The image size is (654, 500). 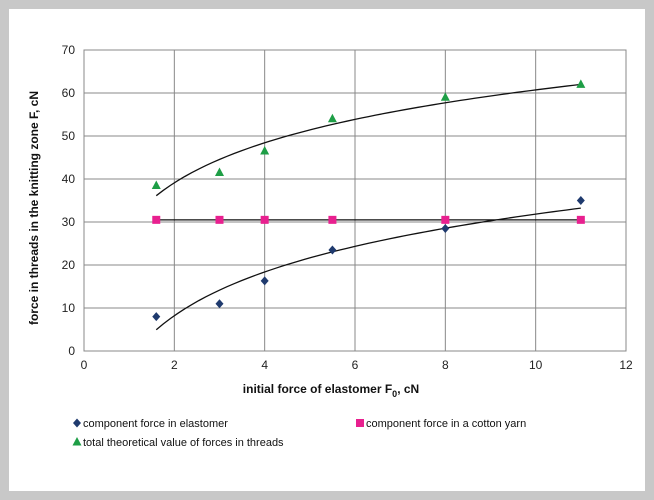 What do you see at coordinates (69, 179) in the screenshot?
I see `y-tick-label: 40` at bounding box center [69, 179].